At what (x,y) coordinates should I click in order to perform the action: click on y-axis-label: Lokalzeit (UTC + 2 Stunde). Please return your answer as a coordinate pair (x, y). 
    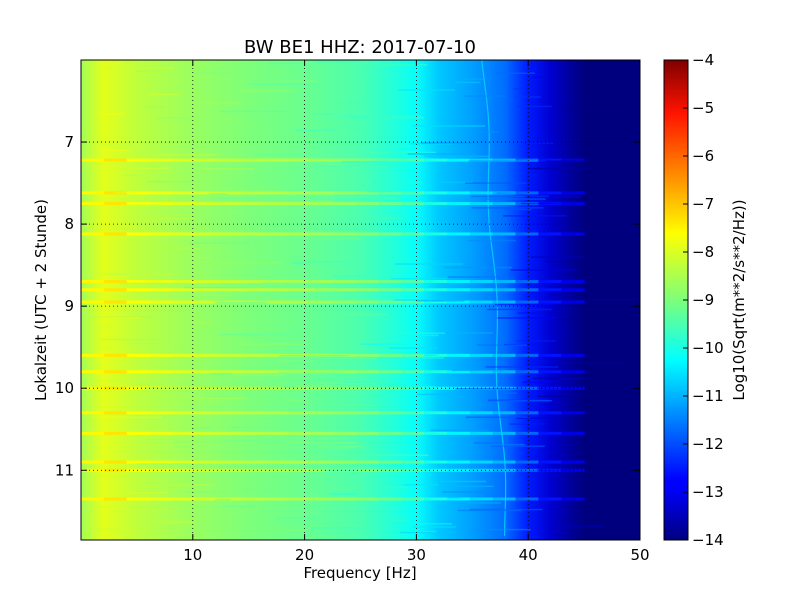
    Looking at the image, I should click on (41, 300).